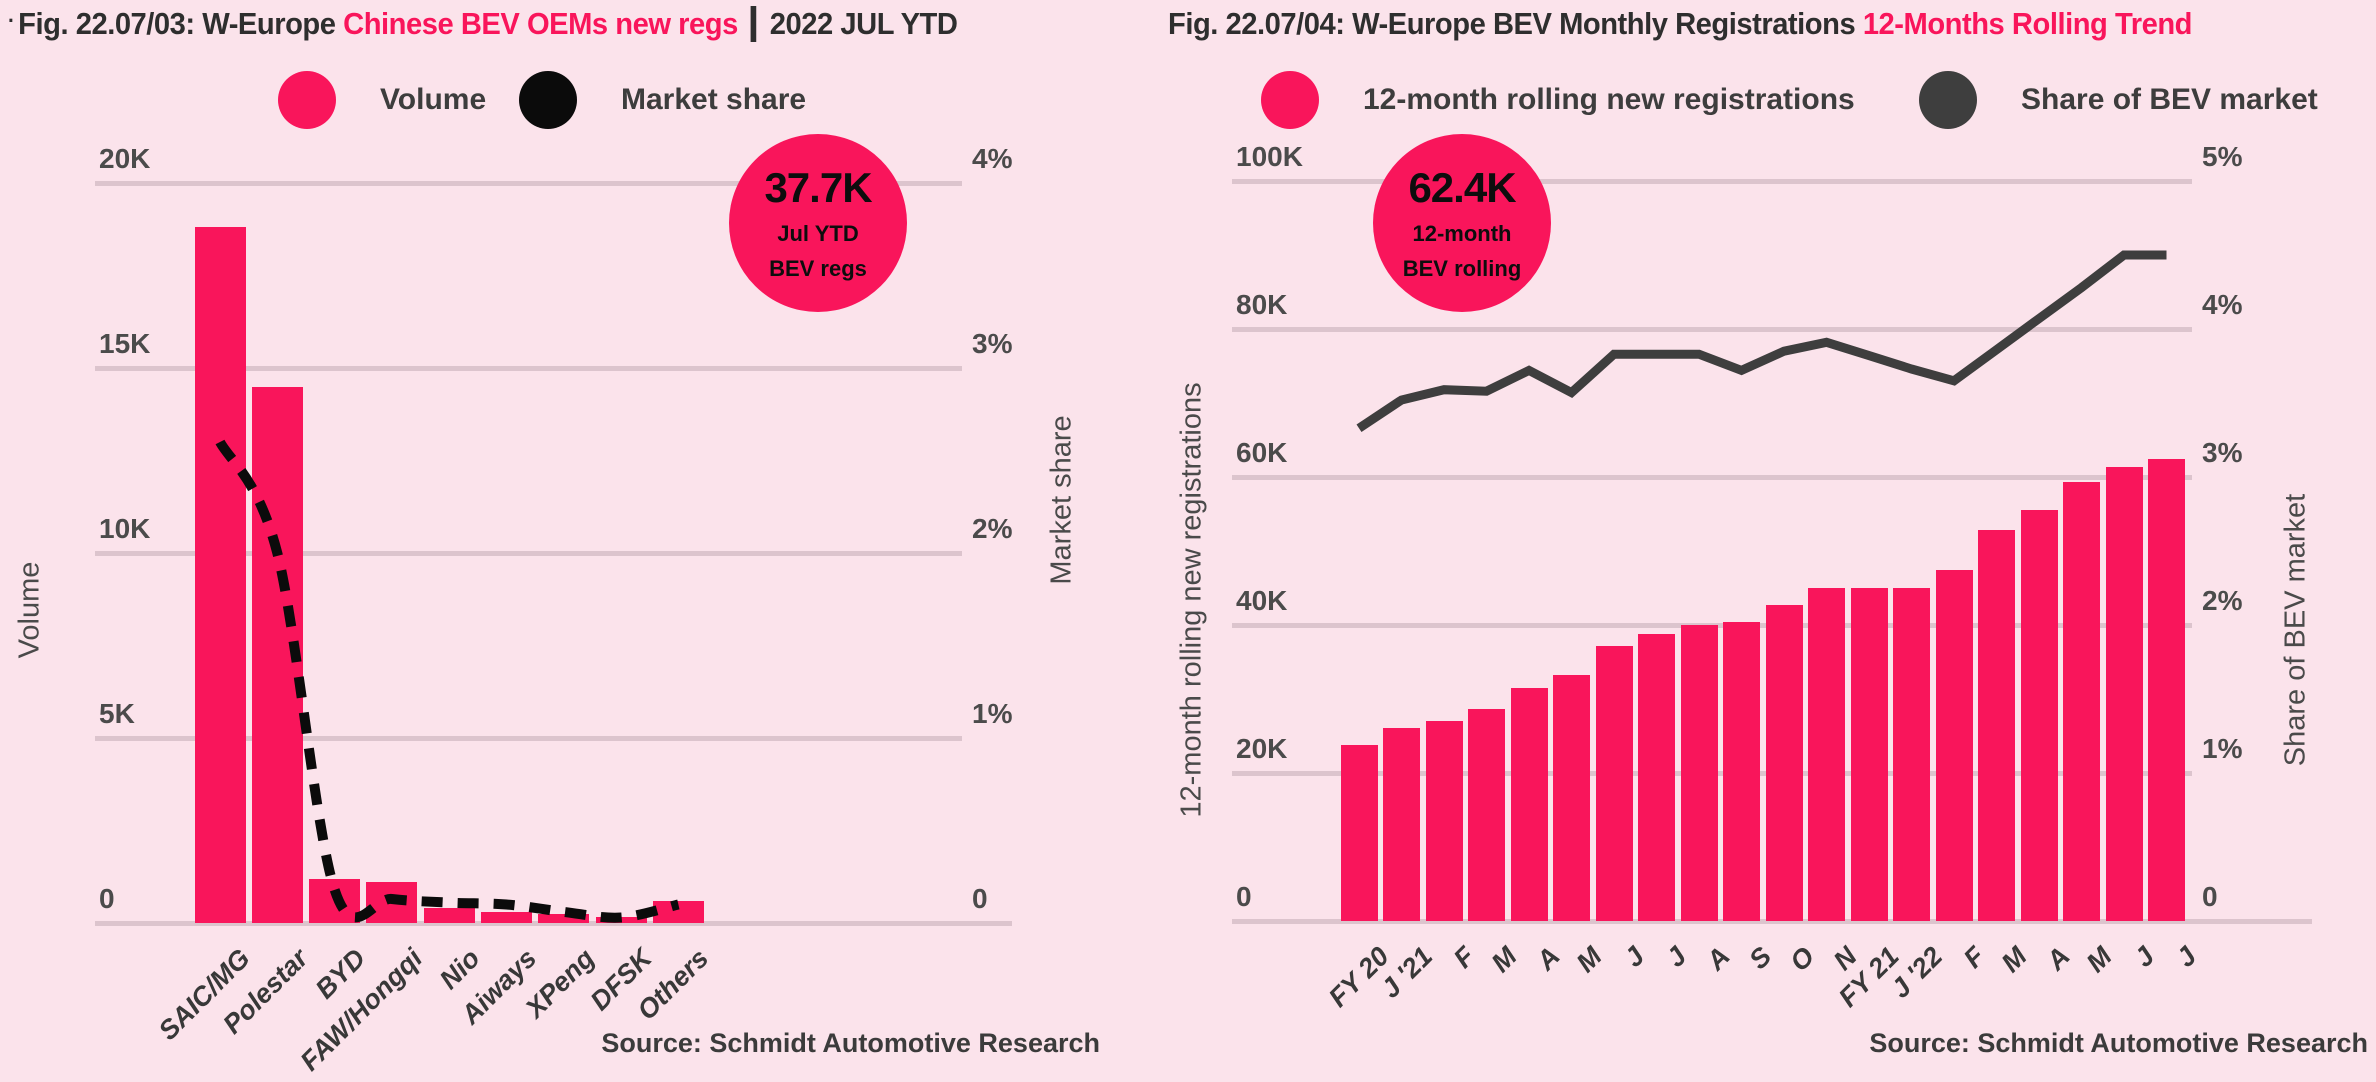 Image resolution: width=2376 pixels, height=1082 pixels. I want to click on left-y-axis-title: Volume, so click(29, 610).